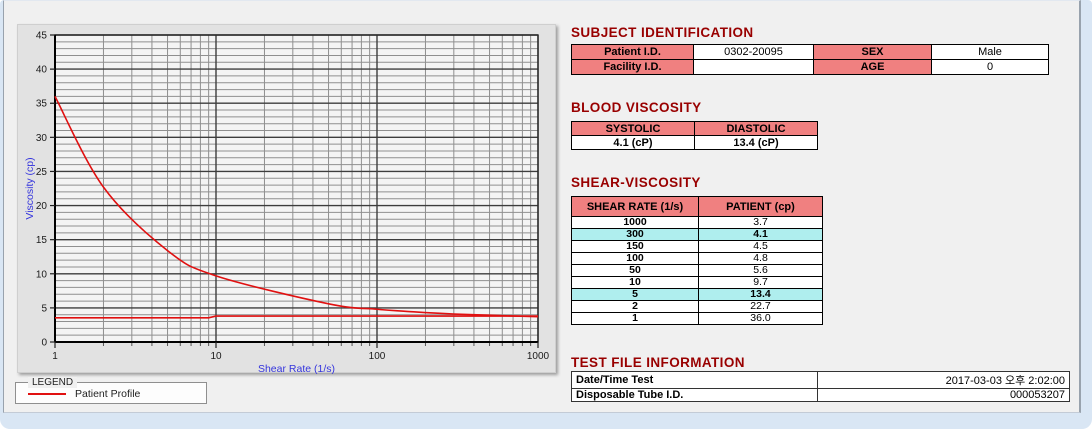 The image size is (1092, 429). What do you see at coordinates (635, 294) in the screenshot?
I see `shear-rate-cell: 5` at bounding box center [635, 294].